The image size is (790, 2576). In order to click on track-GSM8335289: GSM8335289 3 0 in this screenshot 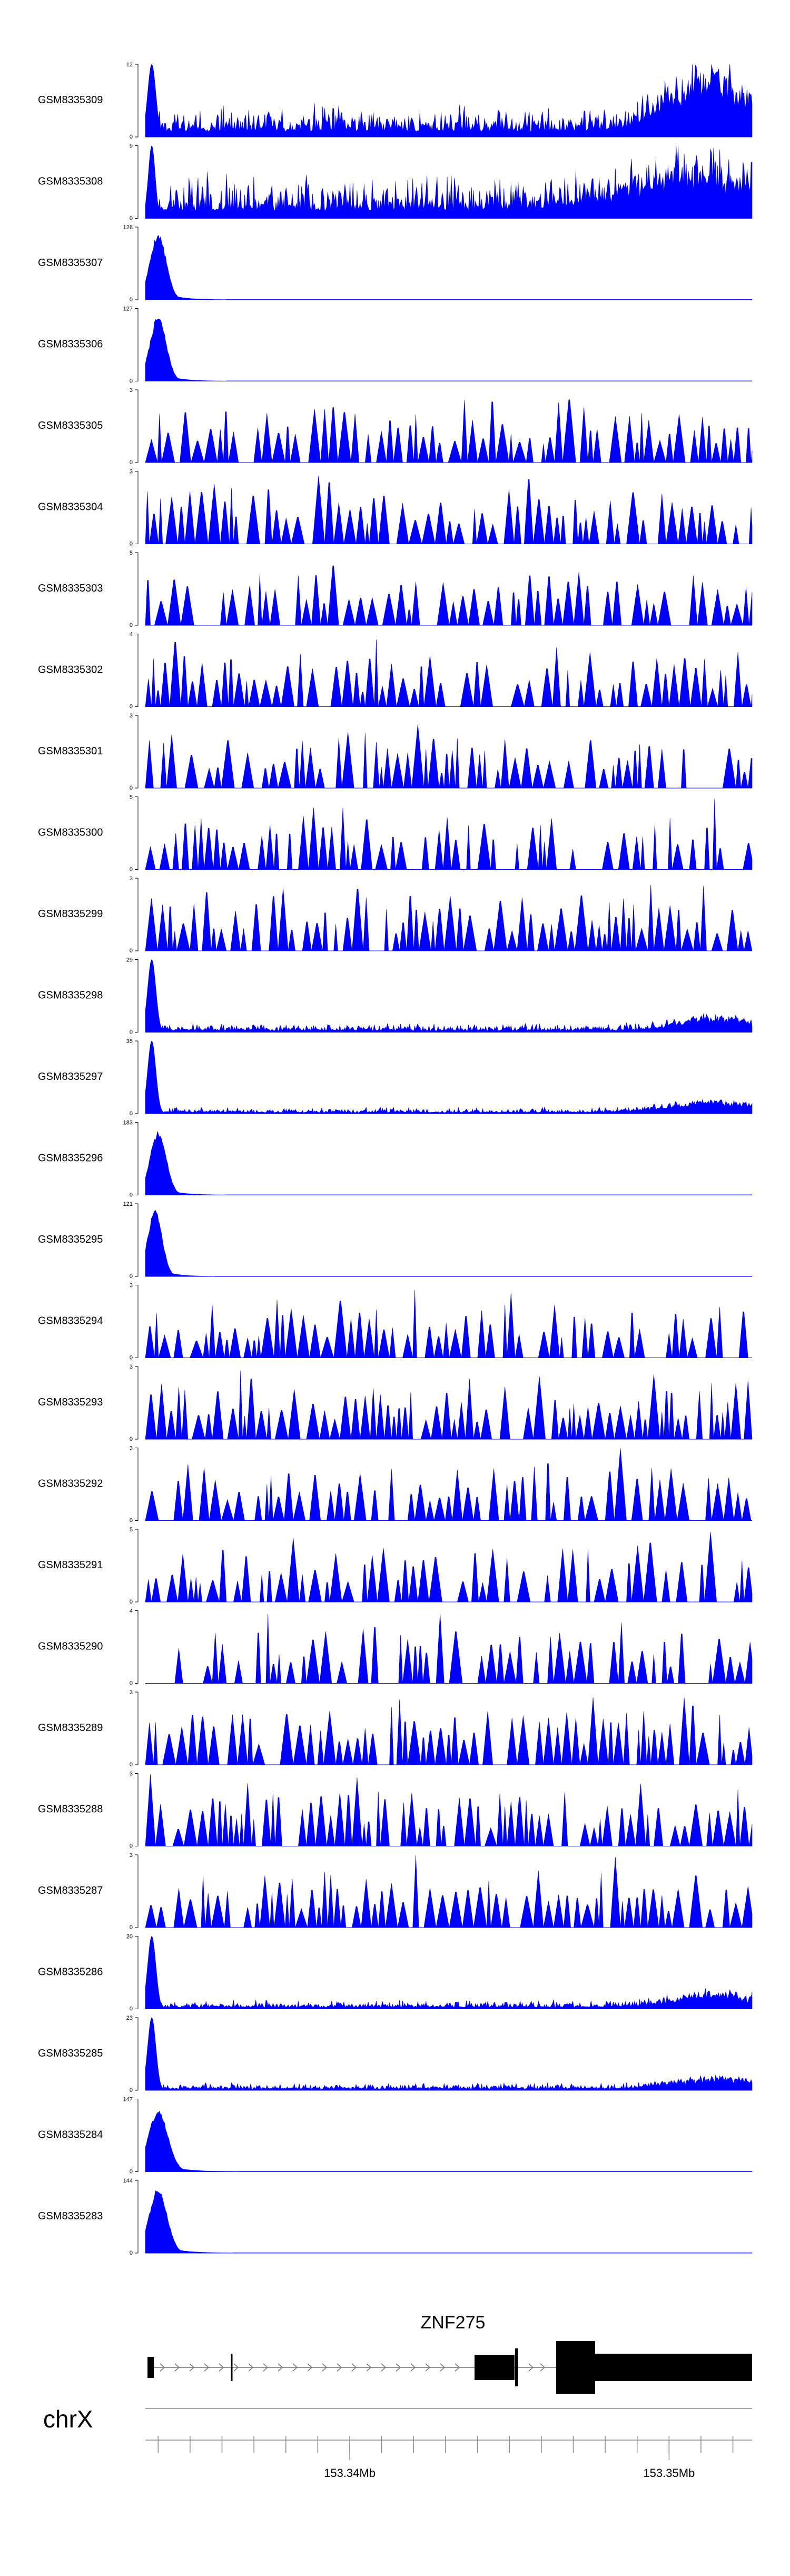, I will do `click(395, 1728)`.